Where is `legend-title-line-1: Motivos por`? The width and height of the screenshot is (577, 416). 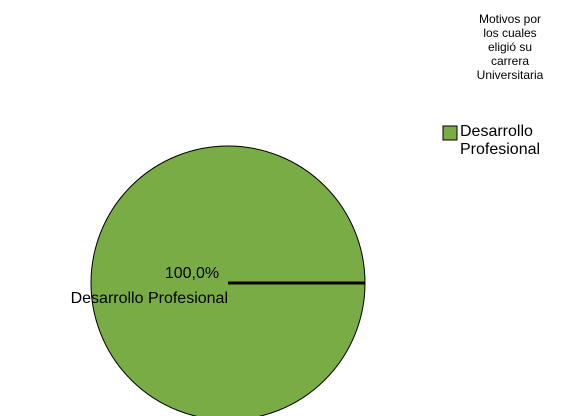 legend-title-line-1: Motivos por is located at coordinates (510, 19).